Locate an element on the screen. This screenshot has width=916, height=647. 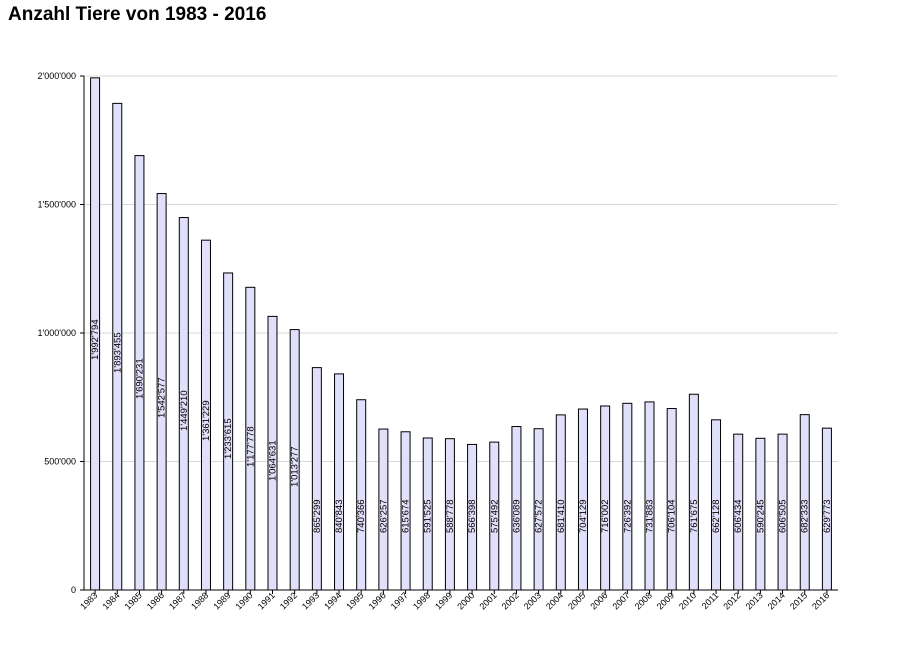
x-tick-label: 1983 is located at coordinates (88, 600).